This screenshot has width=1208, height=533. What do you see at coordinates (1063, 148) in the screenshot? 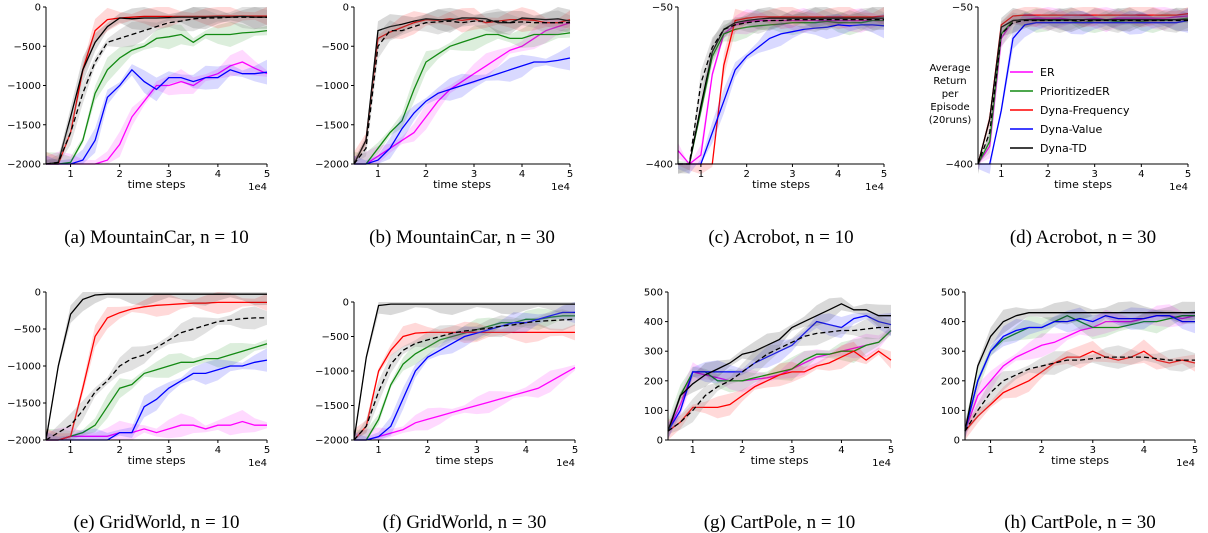
I see `legend-label: Dyna-TD` at bounding box center [1063, 148].